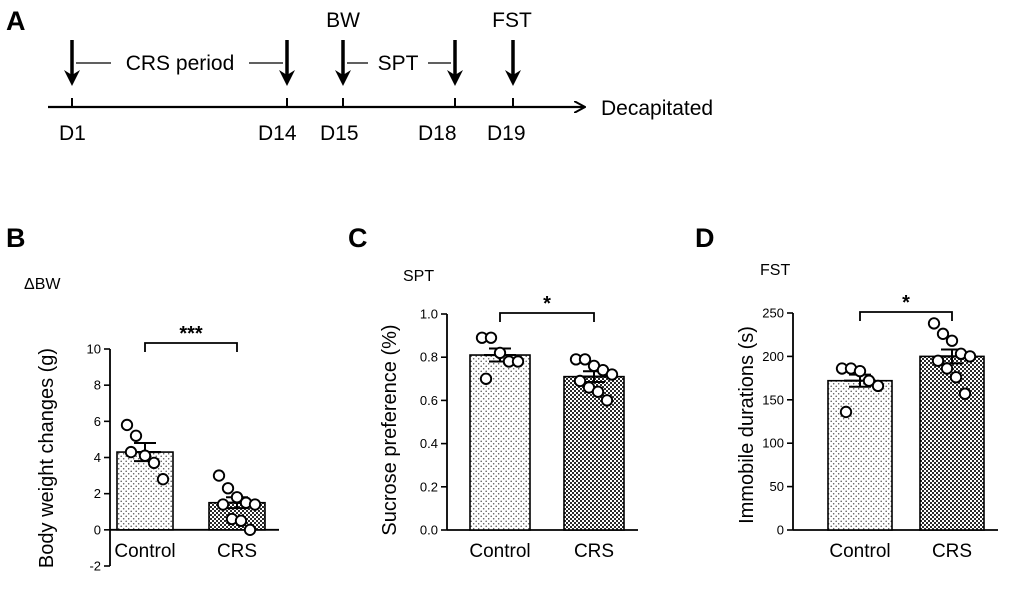 This screenshot has height=594, width=1020. Describe the element at coordinates (780, 530) in the screenshot. I see `chart-d-y-tick-label: 0` at that location.